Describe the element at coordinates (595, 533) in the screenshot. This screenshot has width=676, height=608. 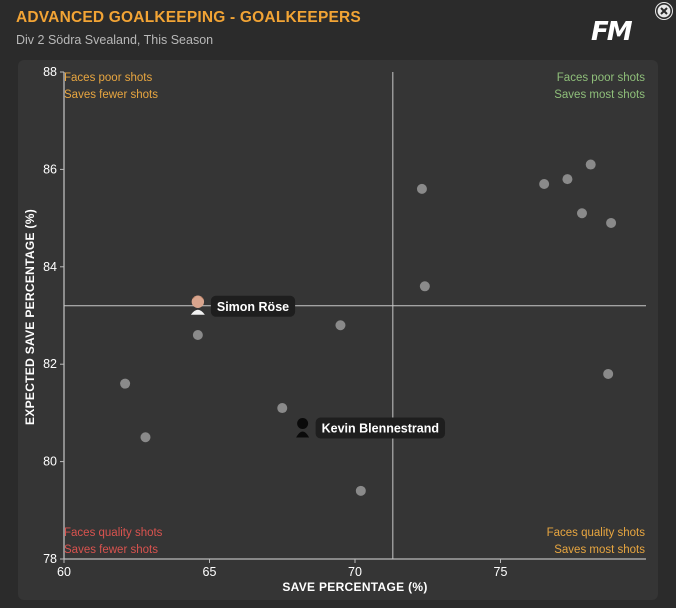
I see `quadrant-bottom-right-line1: Faces quality shots` at that location.